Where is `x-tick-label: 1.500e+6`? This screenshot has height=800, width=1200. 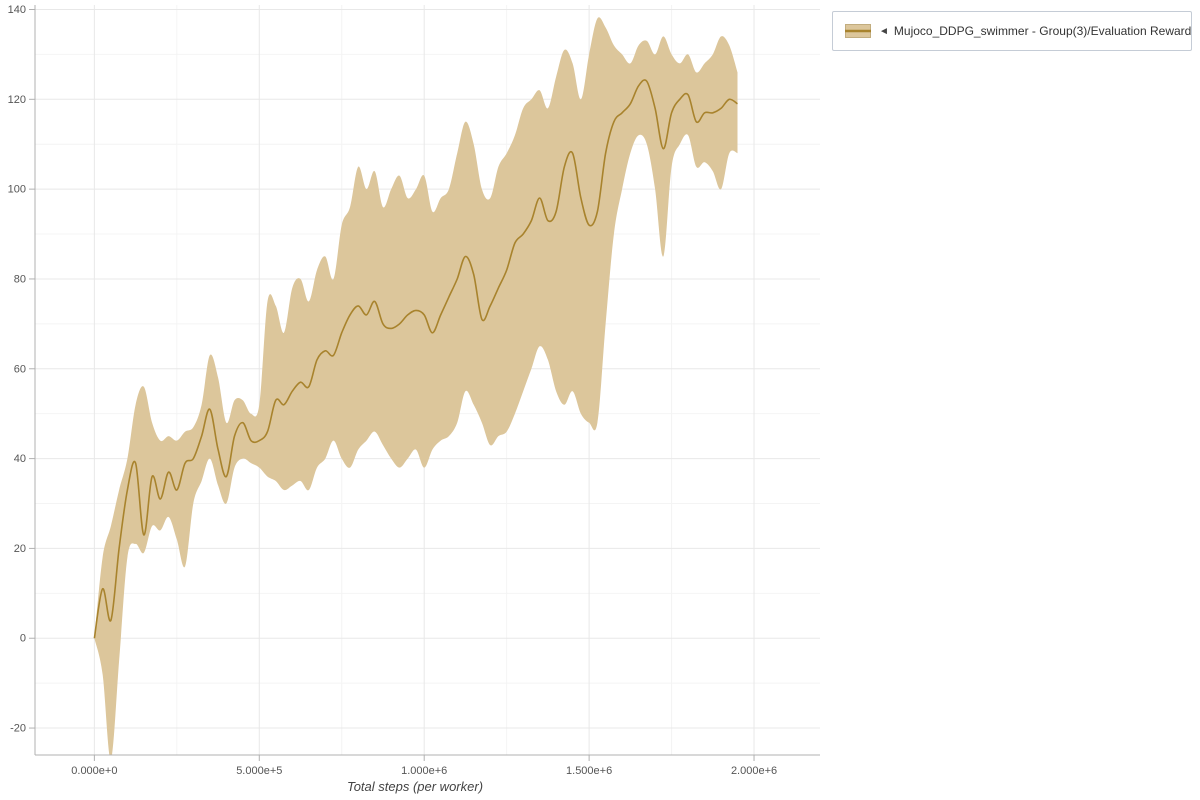 x-tick-label: 1.500e+6 is located at coordinates (589, 771).